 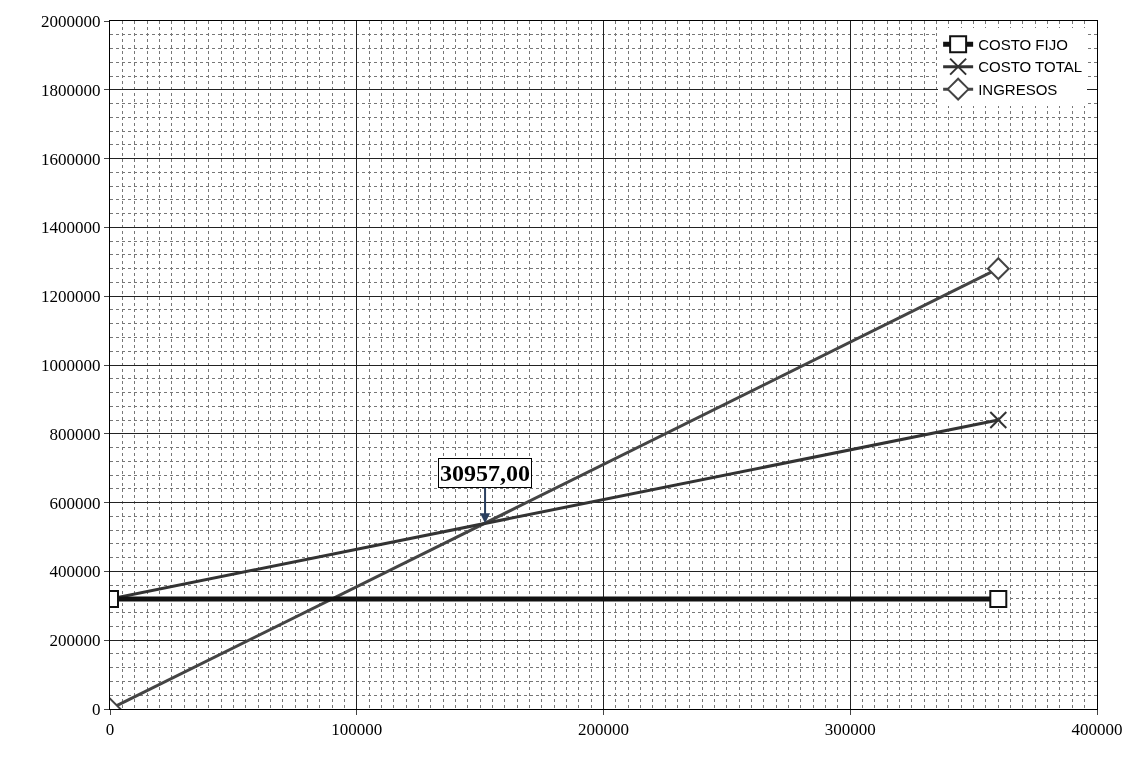 I want to click on y-tick-label: 0, so click(x=96, y=709).